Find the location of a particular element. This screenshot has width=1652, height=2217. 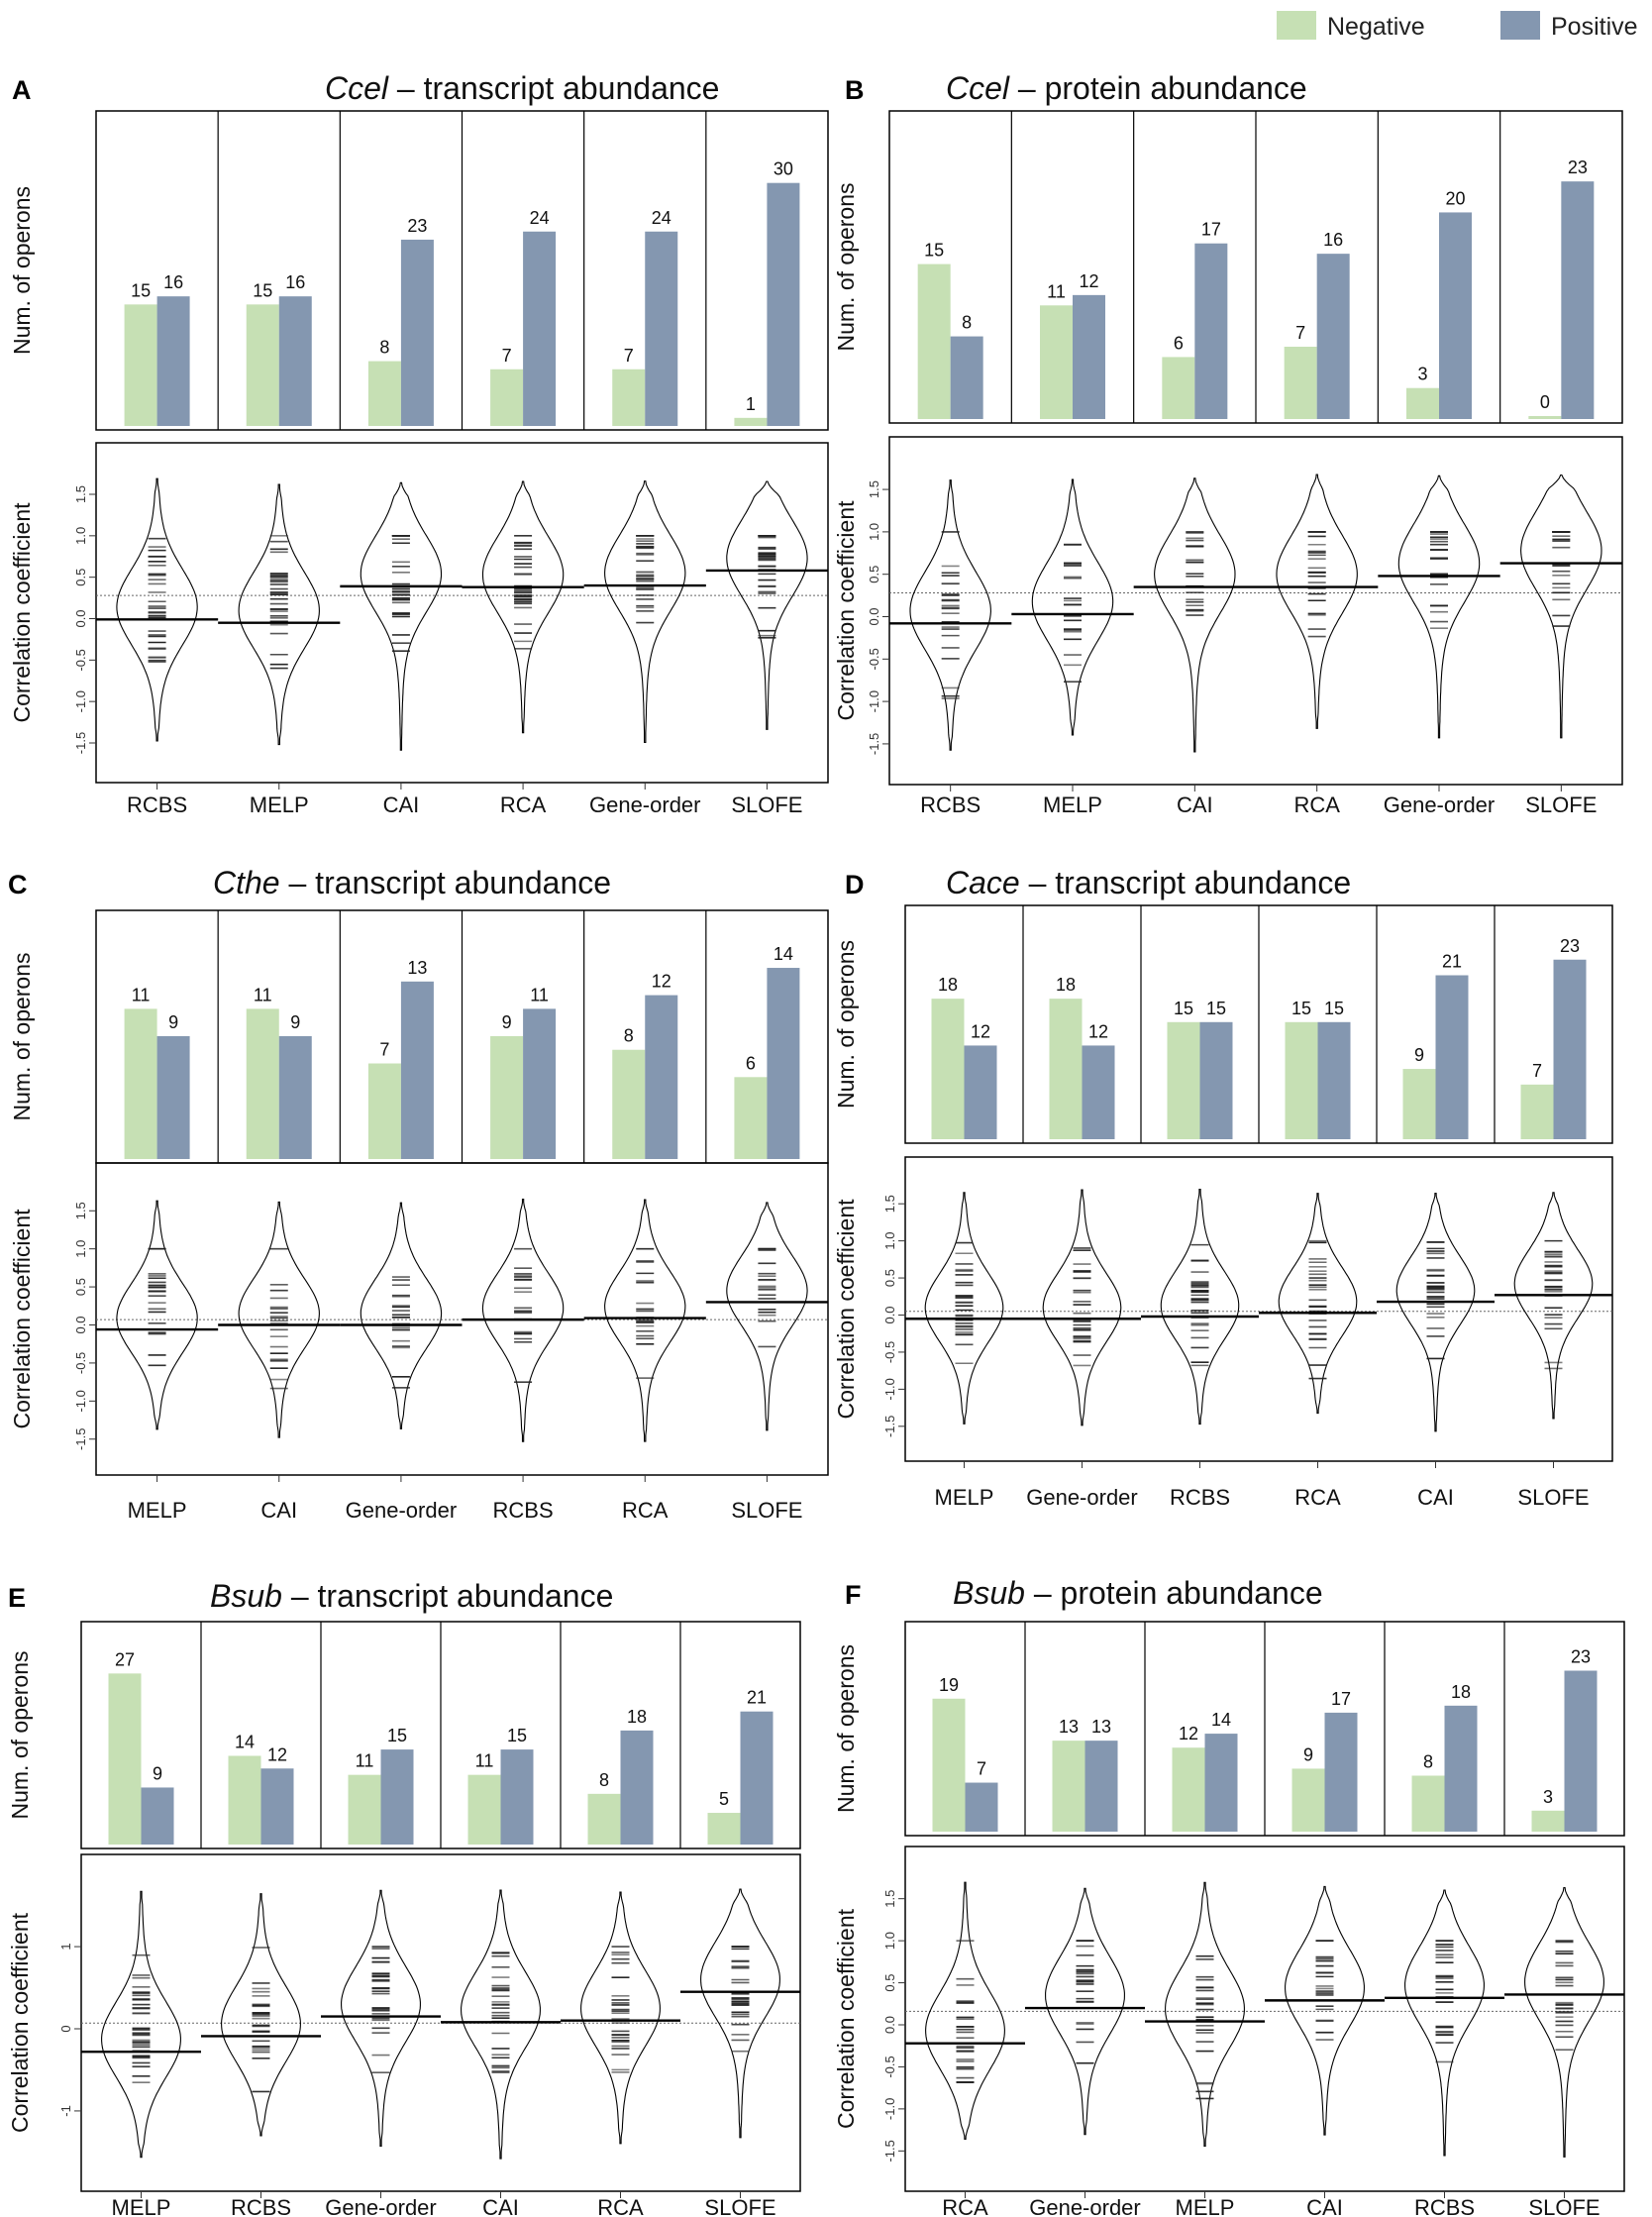

bar-value-label-negative: 13 is located at coordinates (1069, 1727).